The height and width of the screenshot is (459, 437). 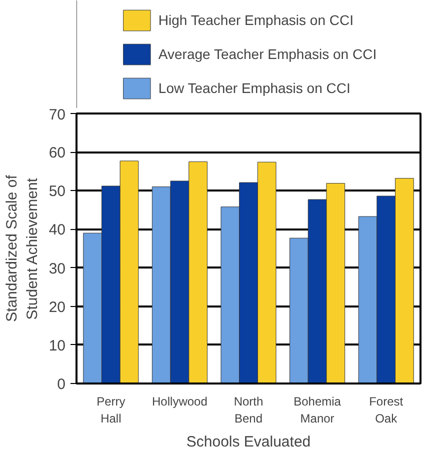 I want to click on x-tick-label: North Bend, so click(x=249, y=410).